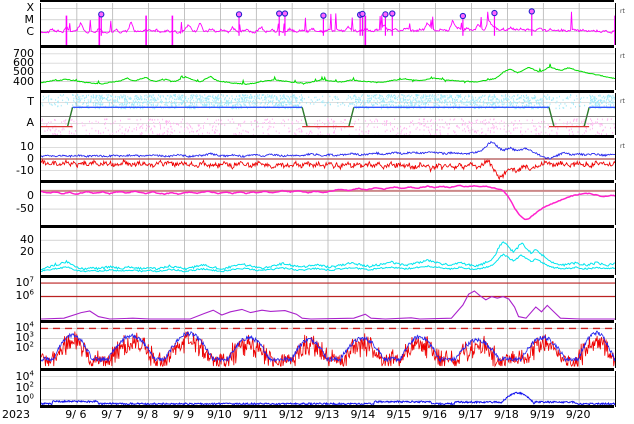  I want to click on solar-wind-speed-ytick-3: 400, so click(23, 81).